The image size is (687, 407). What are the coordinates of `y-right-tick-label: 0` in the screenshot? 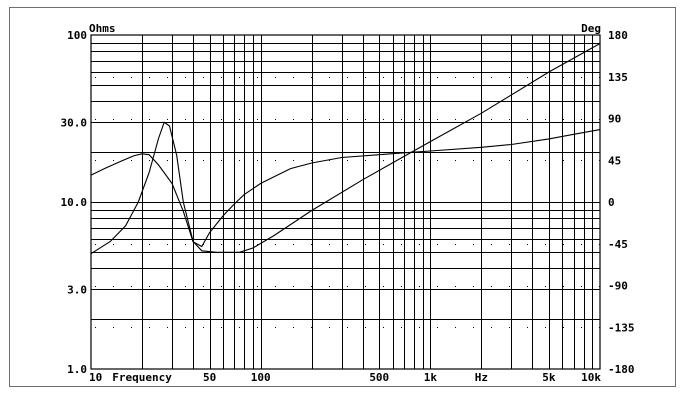 It's located at (611, 202).